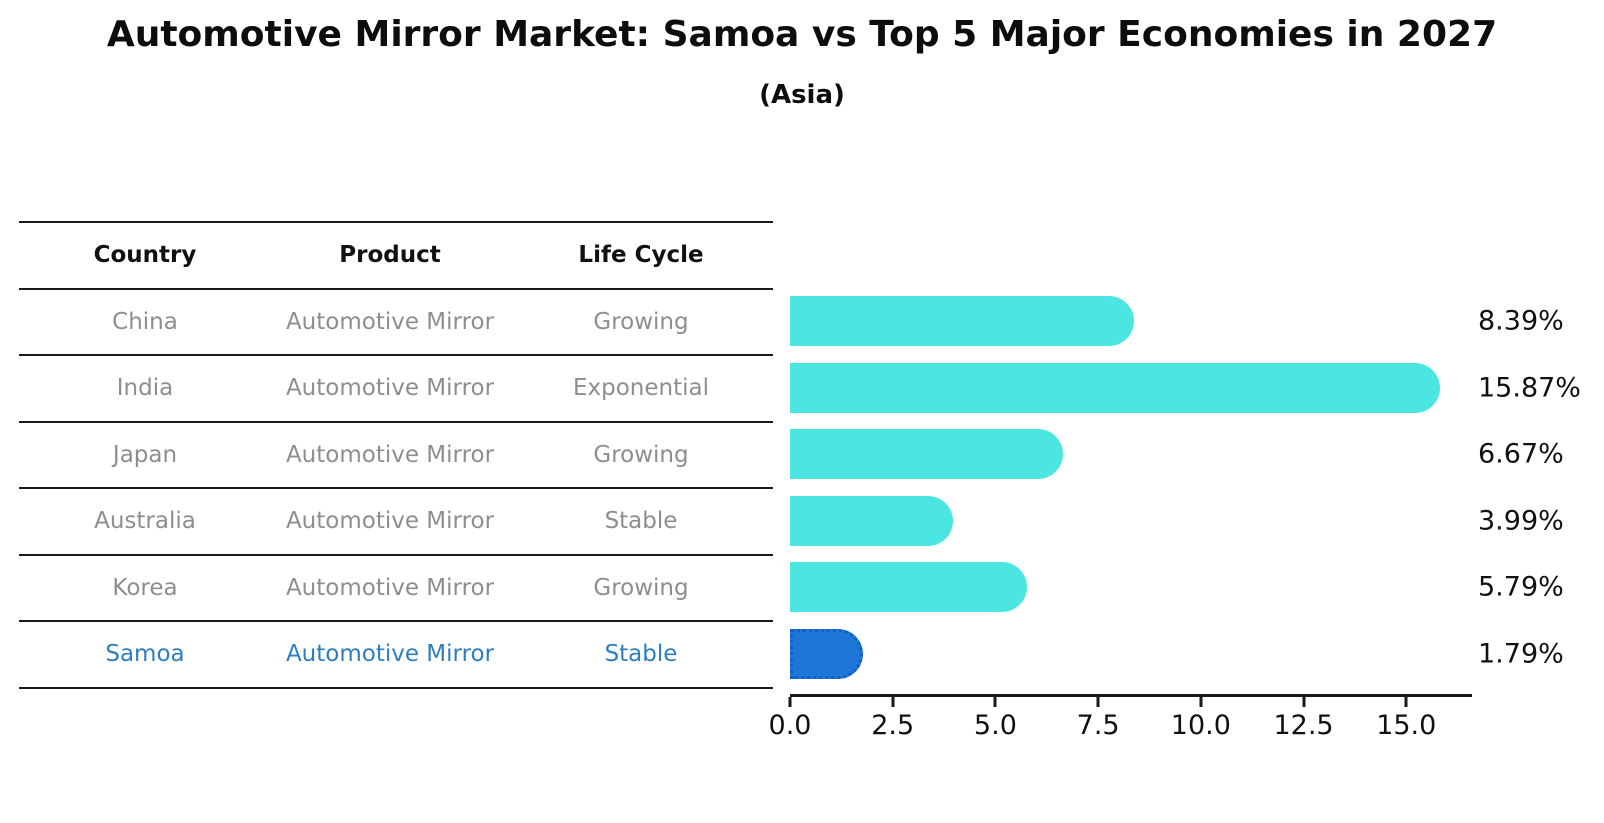  I want to click on table-row: India Automotive Mirror Exponential, so click(396, 389).